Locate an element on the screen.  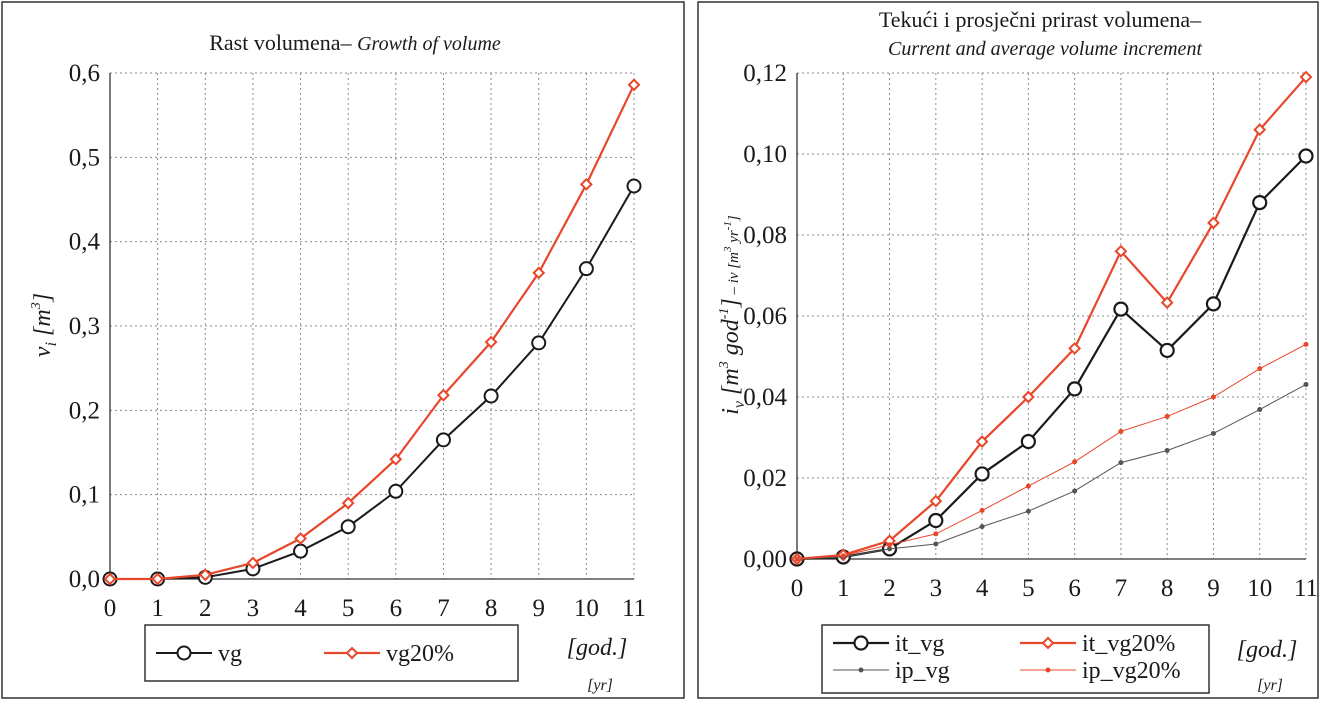
y-tick-label: 0,0 is located at coordinates (84, 579).